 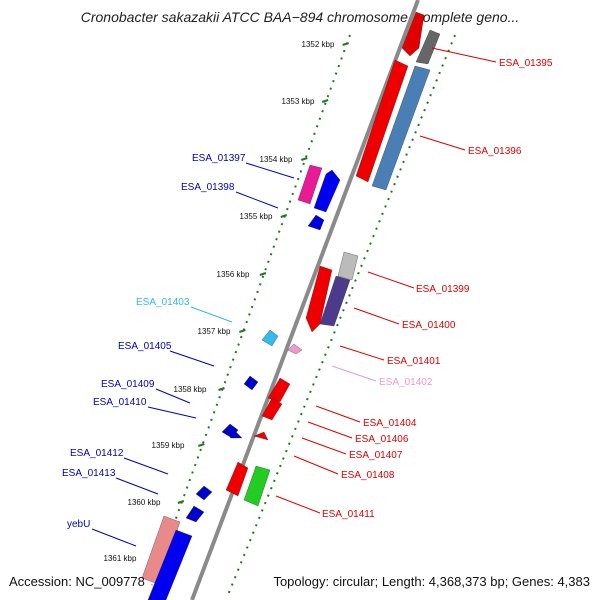 I want to click on tick-label: 1359 kbp, so click(x=168, y=445).